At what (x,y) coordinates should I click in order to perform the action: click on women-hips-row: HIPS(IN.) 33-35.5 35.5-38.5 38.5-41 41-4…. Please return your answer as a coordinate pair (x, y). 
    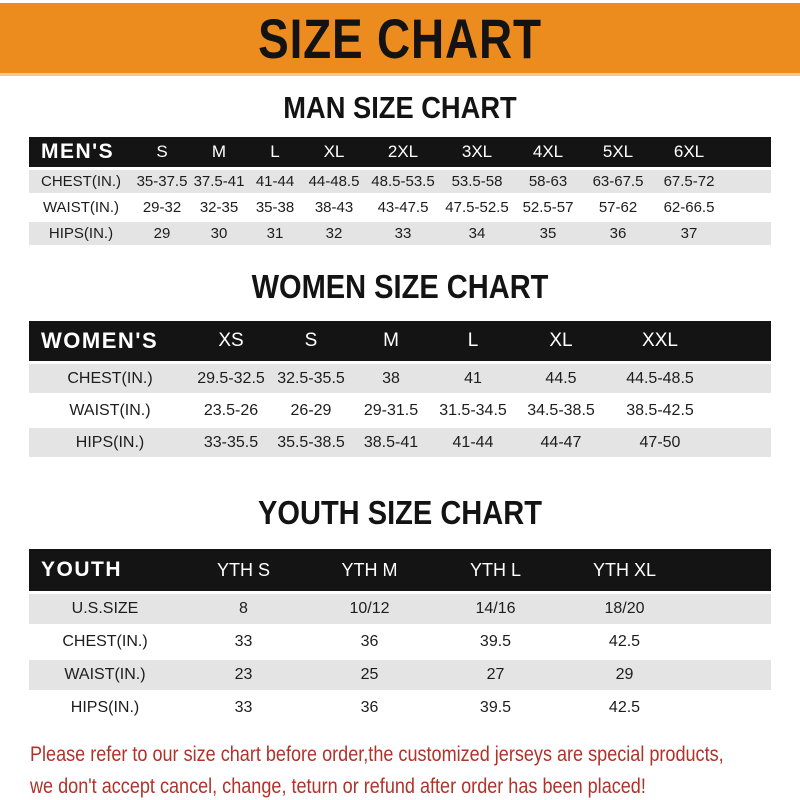
    Looking at the image, I should click on (400, 442).